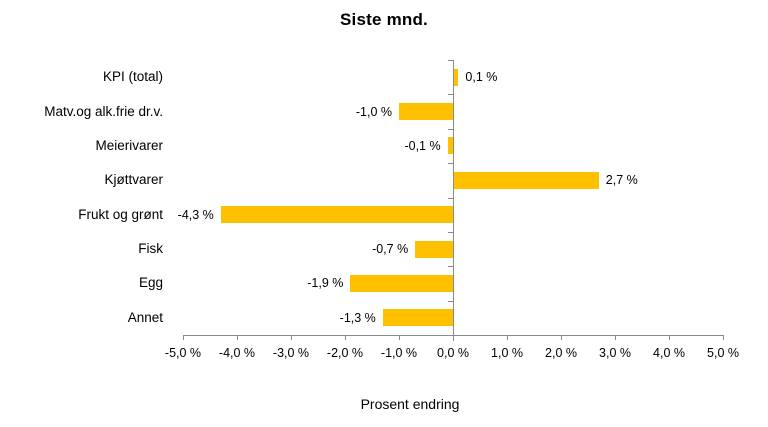 The height and width of the screenshot is (427, 768). Describe the element at coordinates (723, 353) in the screenshot. I see `x-tick-label: 5,0 %` at that location.